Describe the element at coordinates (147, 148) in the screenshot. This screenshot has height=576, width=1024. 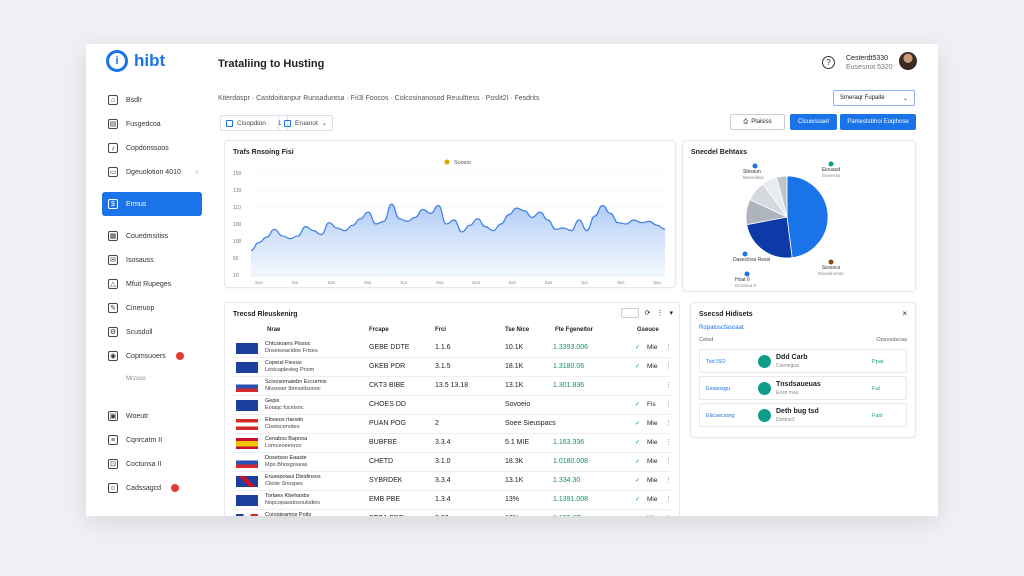
I see `sidebar-item-label: Copdonssoos` at that location.